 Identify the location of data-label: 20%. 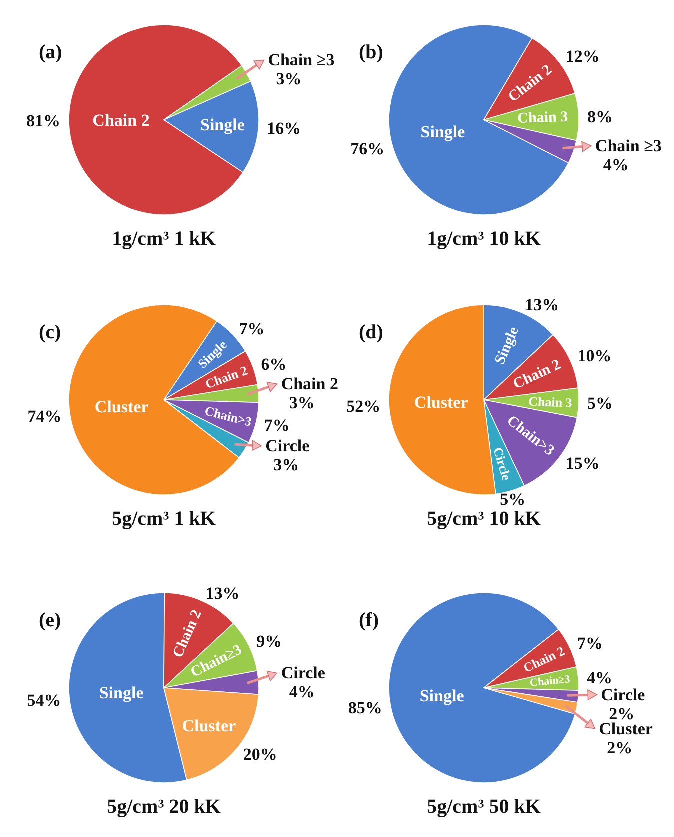
(260, 754).